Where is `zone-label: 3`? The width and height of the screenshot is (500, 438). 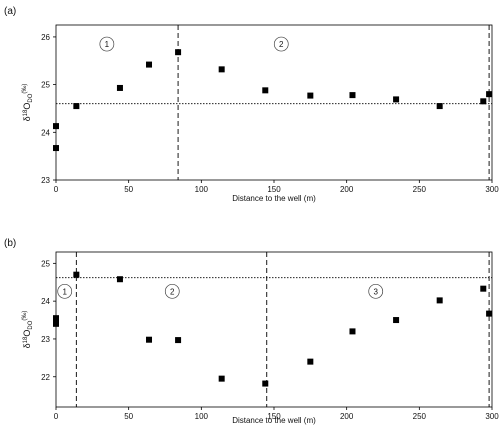 zone-label: 3 is located at coordinates (376, 291).